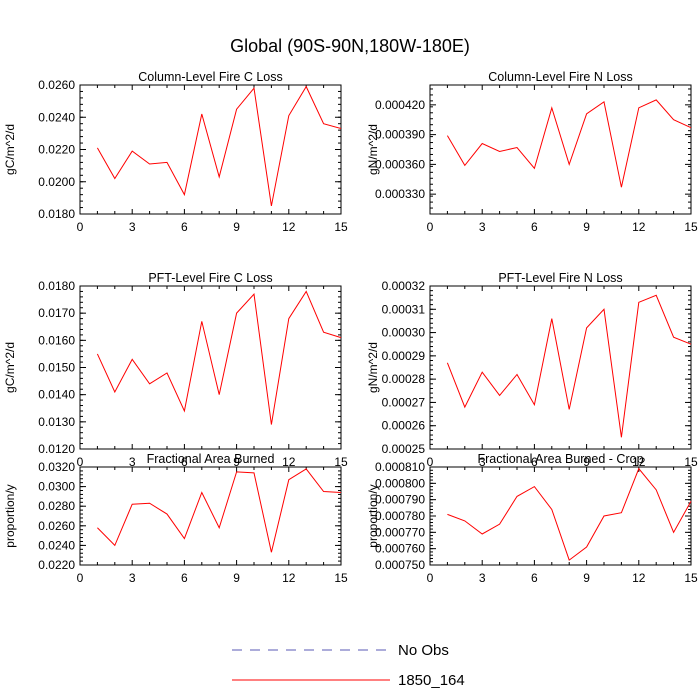  Describe the element at coordinates (400, 483) in the screenshot. I see `y-tick-label: 0.000800` at that location.